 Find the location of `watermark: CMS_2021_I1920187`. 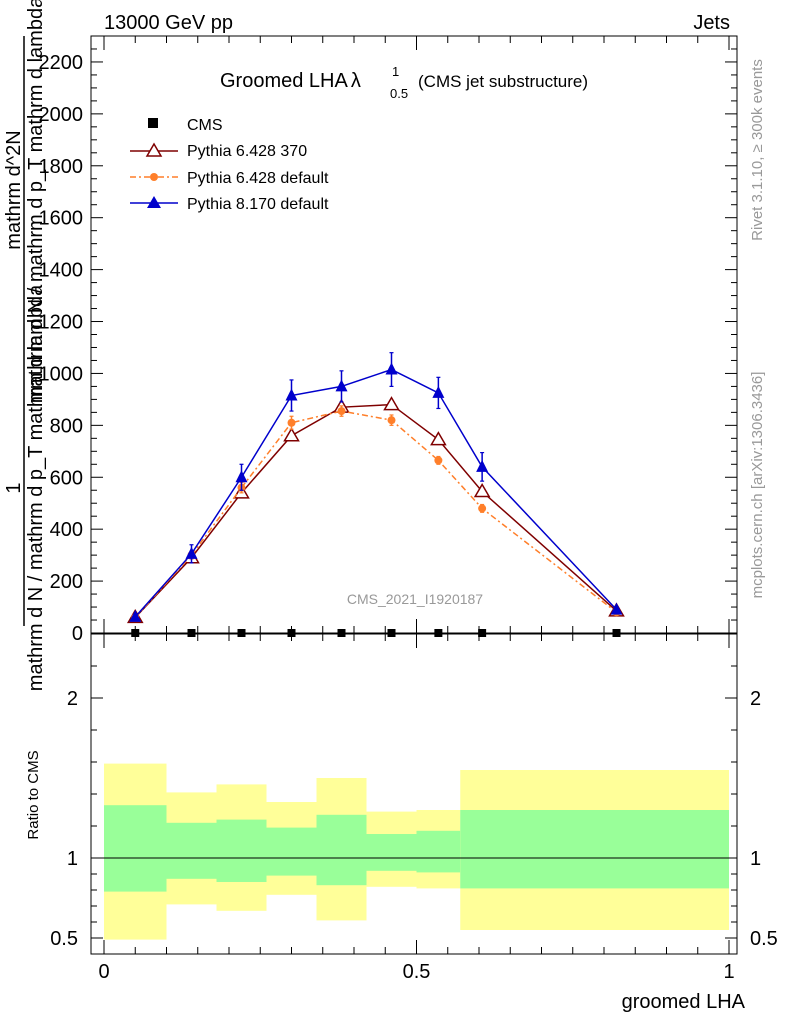

watermark: CMS_2021_I1920187 is located at coordinates (415, 599).